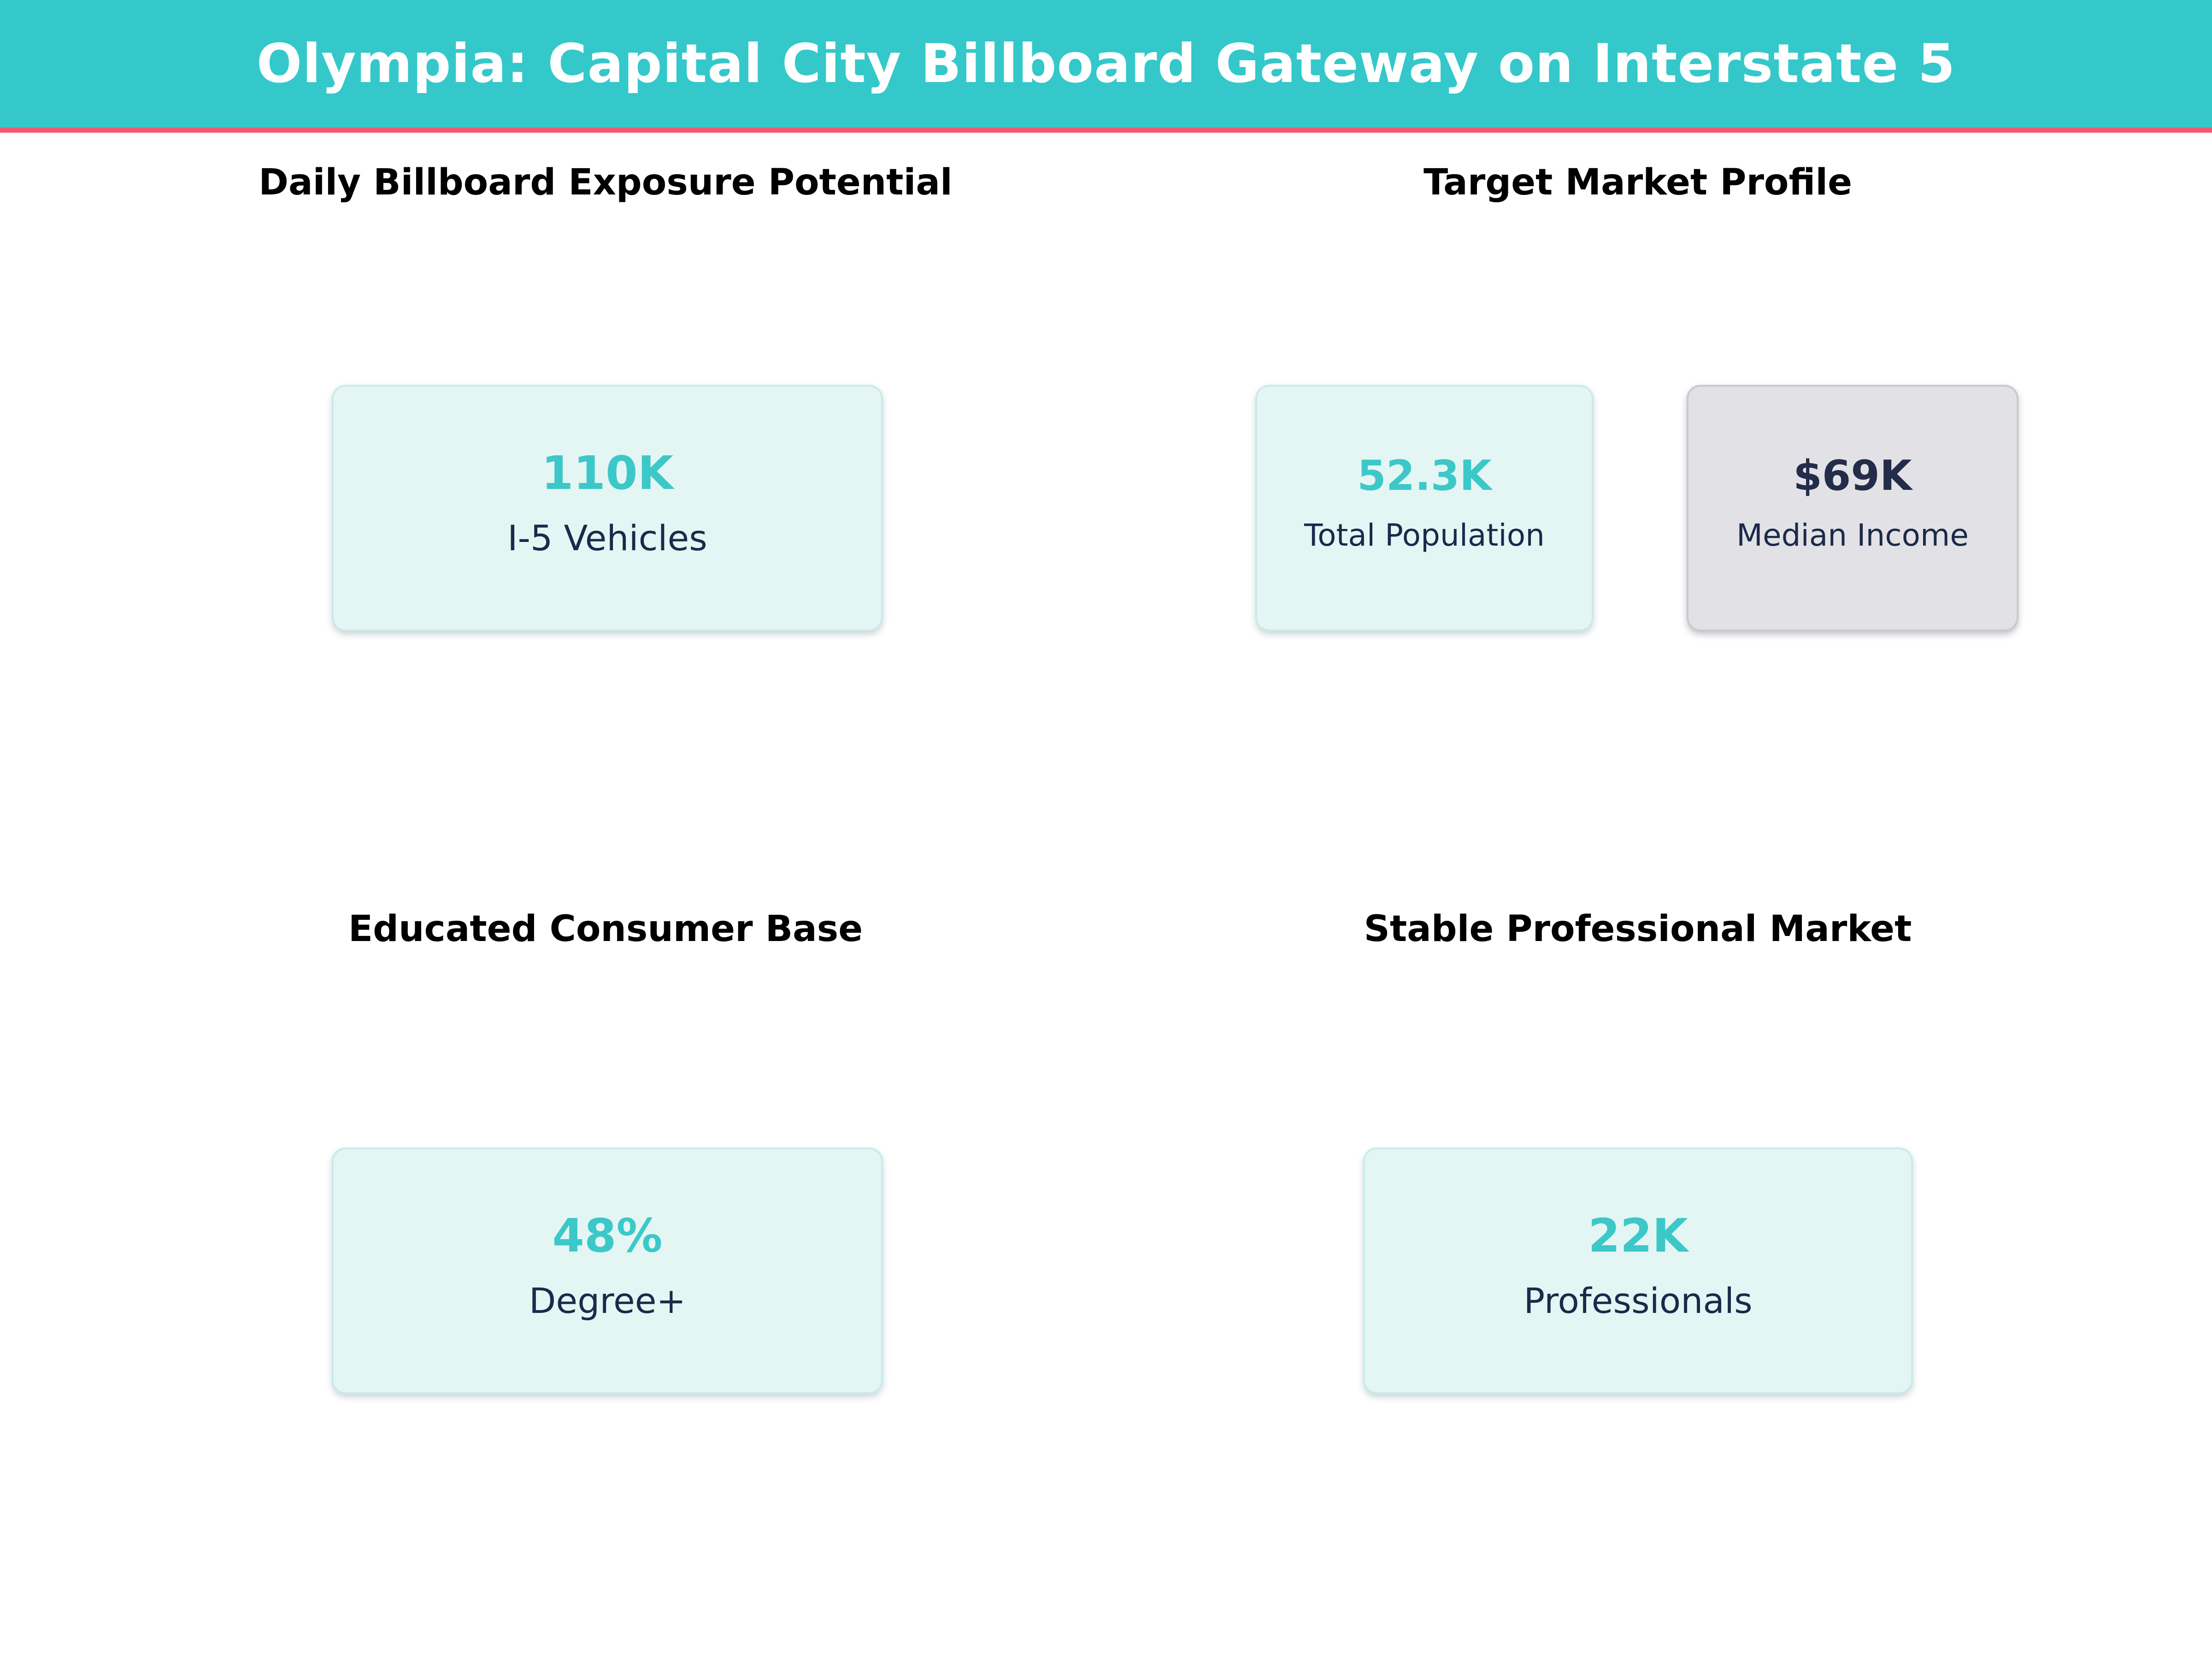 This screenshot has height=1659, width=2212. I want to click on stat-card-median-income: $69K Median Income, so click(1852, 508).